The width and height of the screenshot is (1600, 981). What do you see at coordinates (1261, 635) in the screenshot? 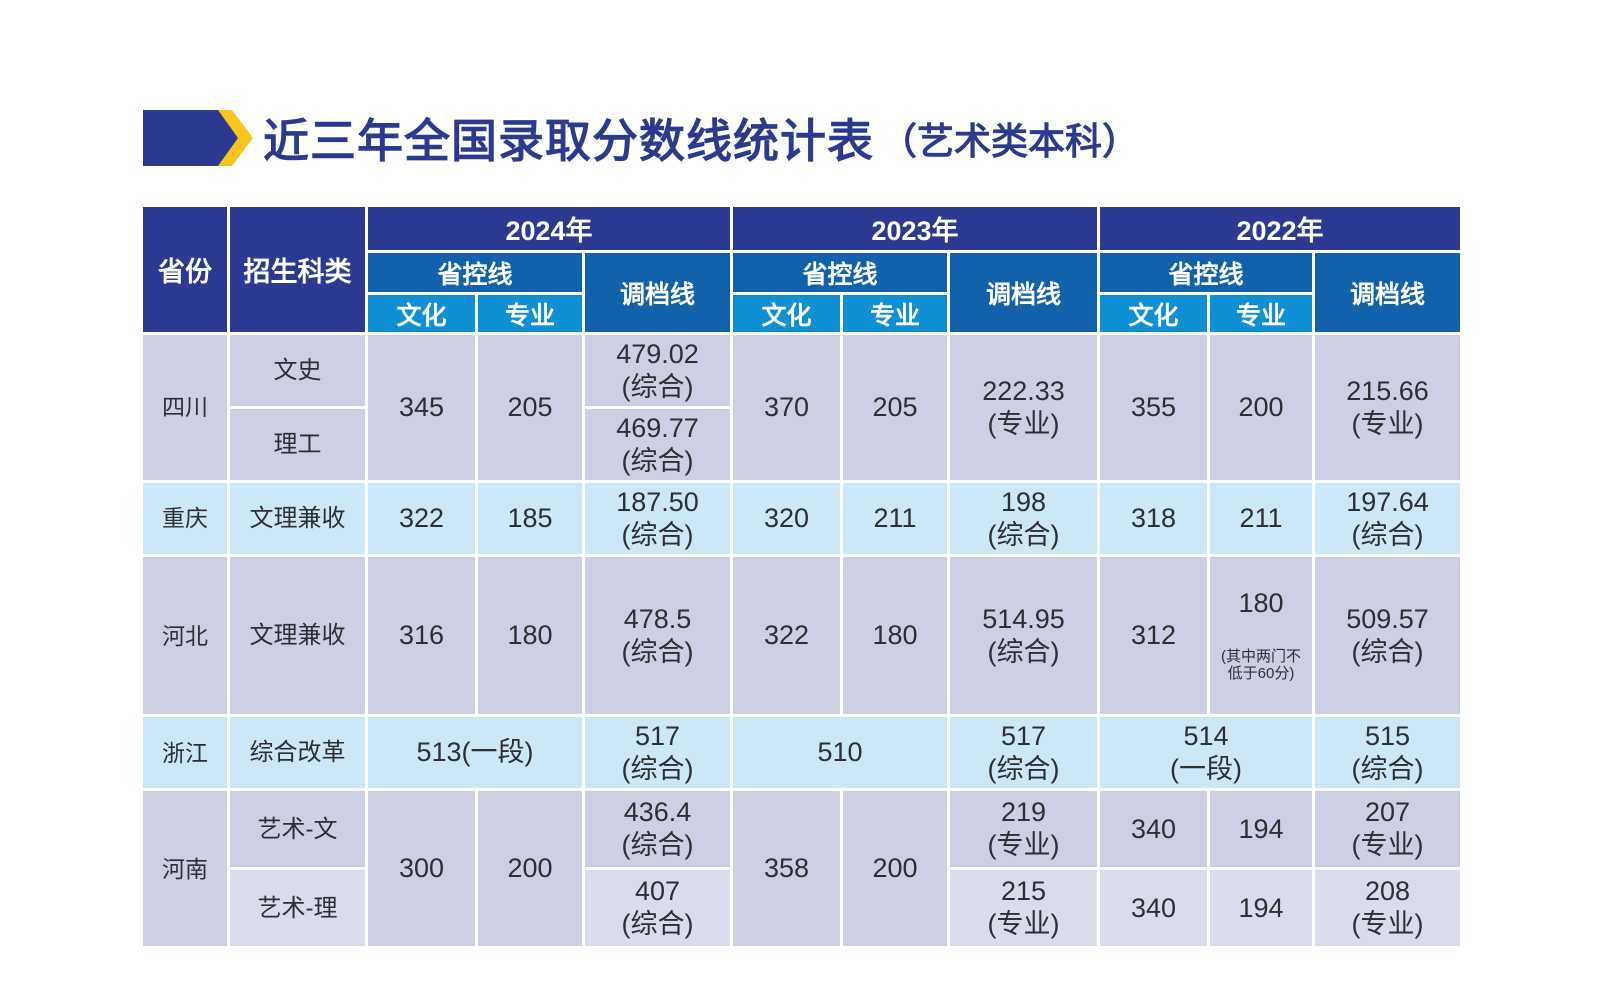
I see `cell-hebei-2022-major: 180 (其中两门不 低于60分)` at bounding box center [1261, 635].